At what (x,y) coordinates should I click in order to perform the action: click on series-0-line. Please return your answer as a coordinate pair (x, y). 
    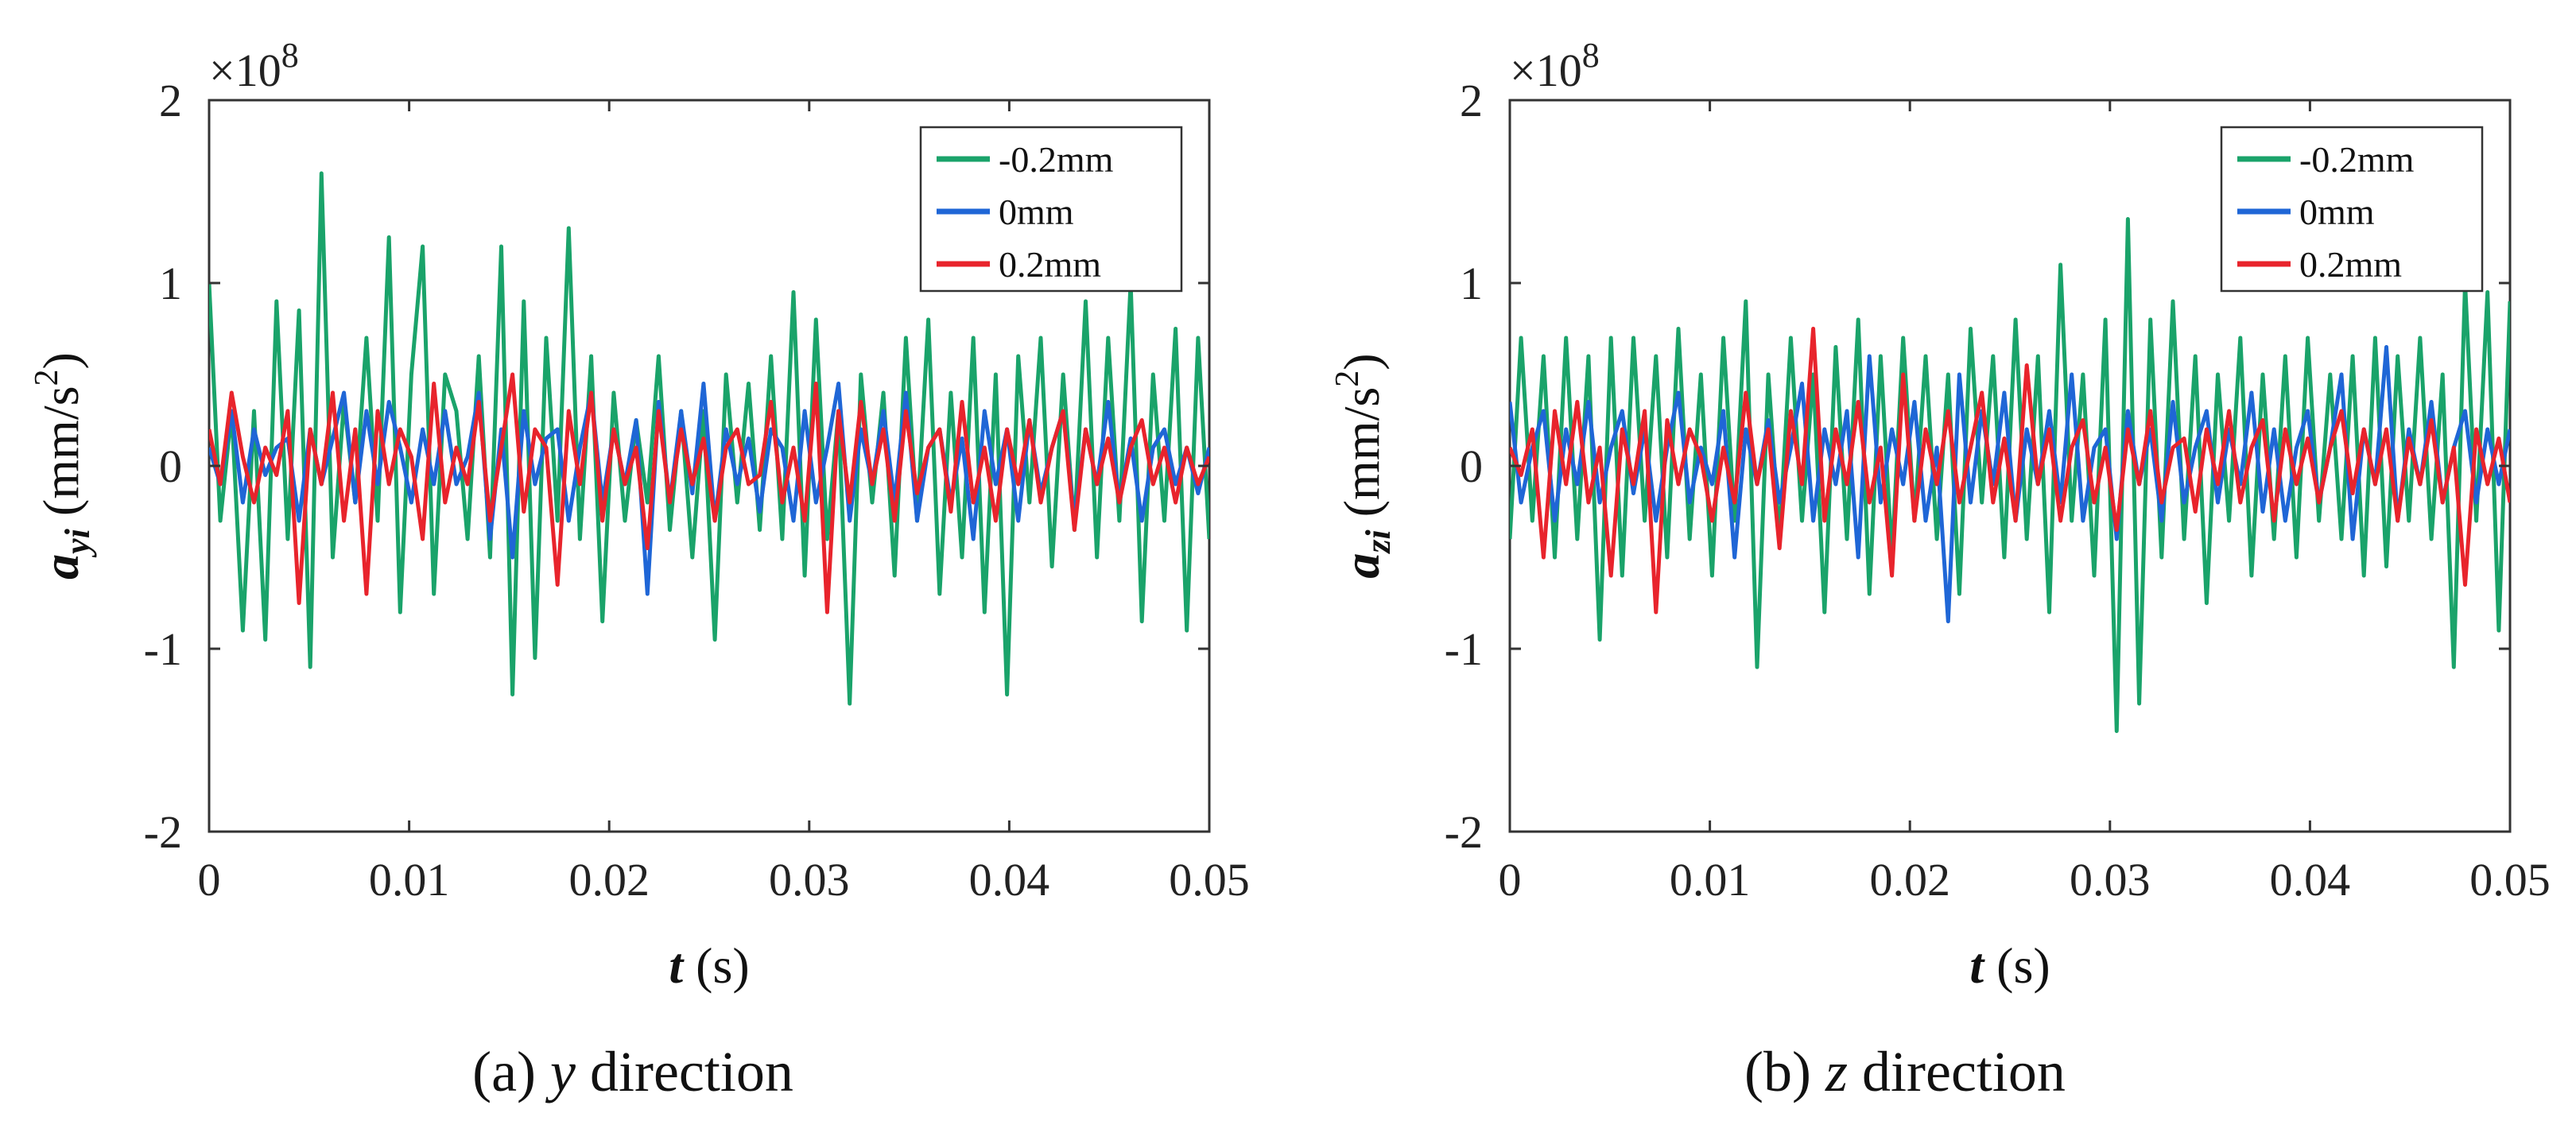
    Looking at the image, I should click on (2010, 484).